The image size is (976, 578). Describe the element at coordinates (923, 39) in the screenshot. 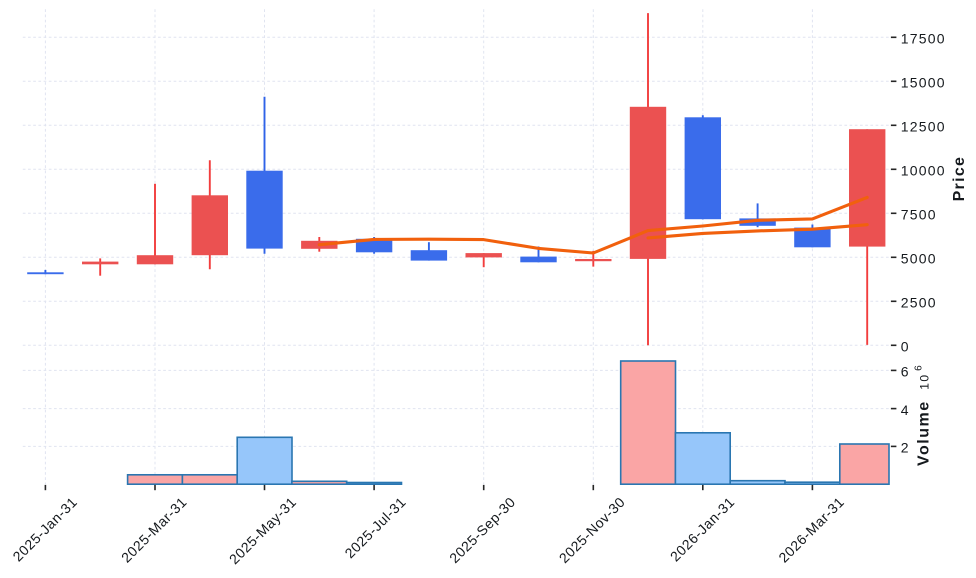

I see `svg-text: 17500` at that location.